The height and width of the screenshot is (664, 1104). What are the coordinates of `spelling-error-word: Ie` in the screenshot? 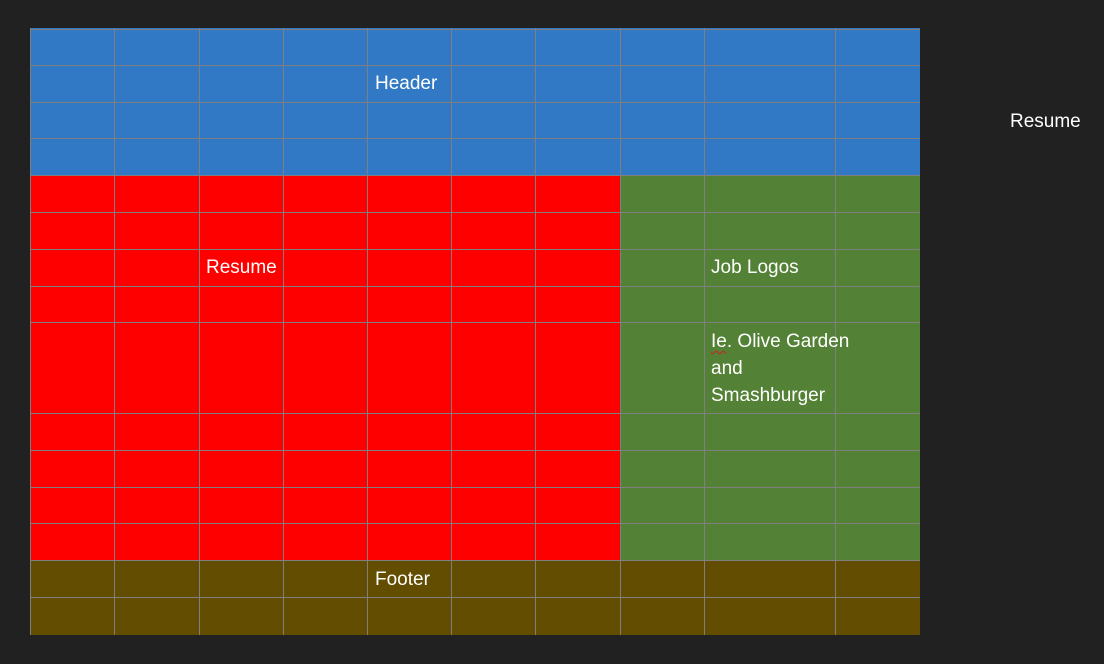 It's located at (719, 341).